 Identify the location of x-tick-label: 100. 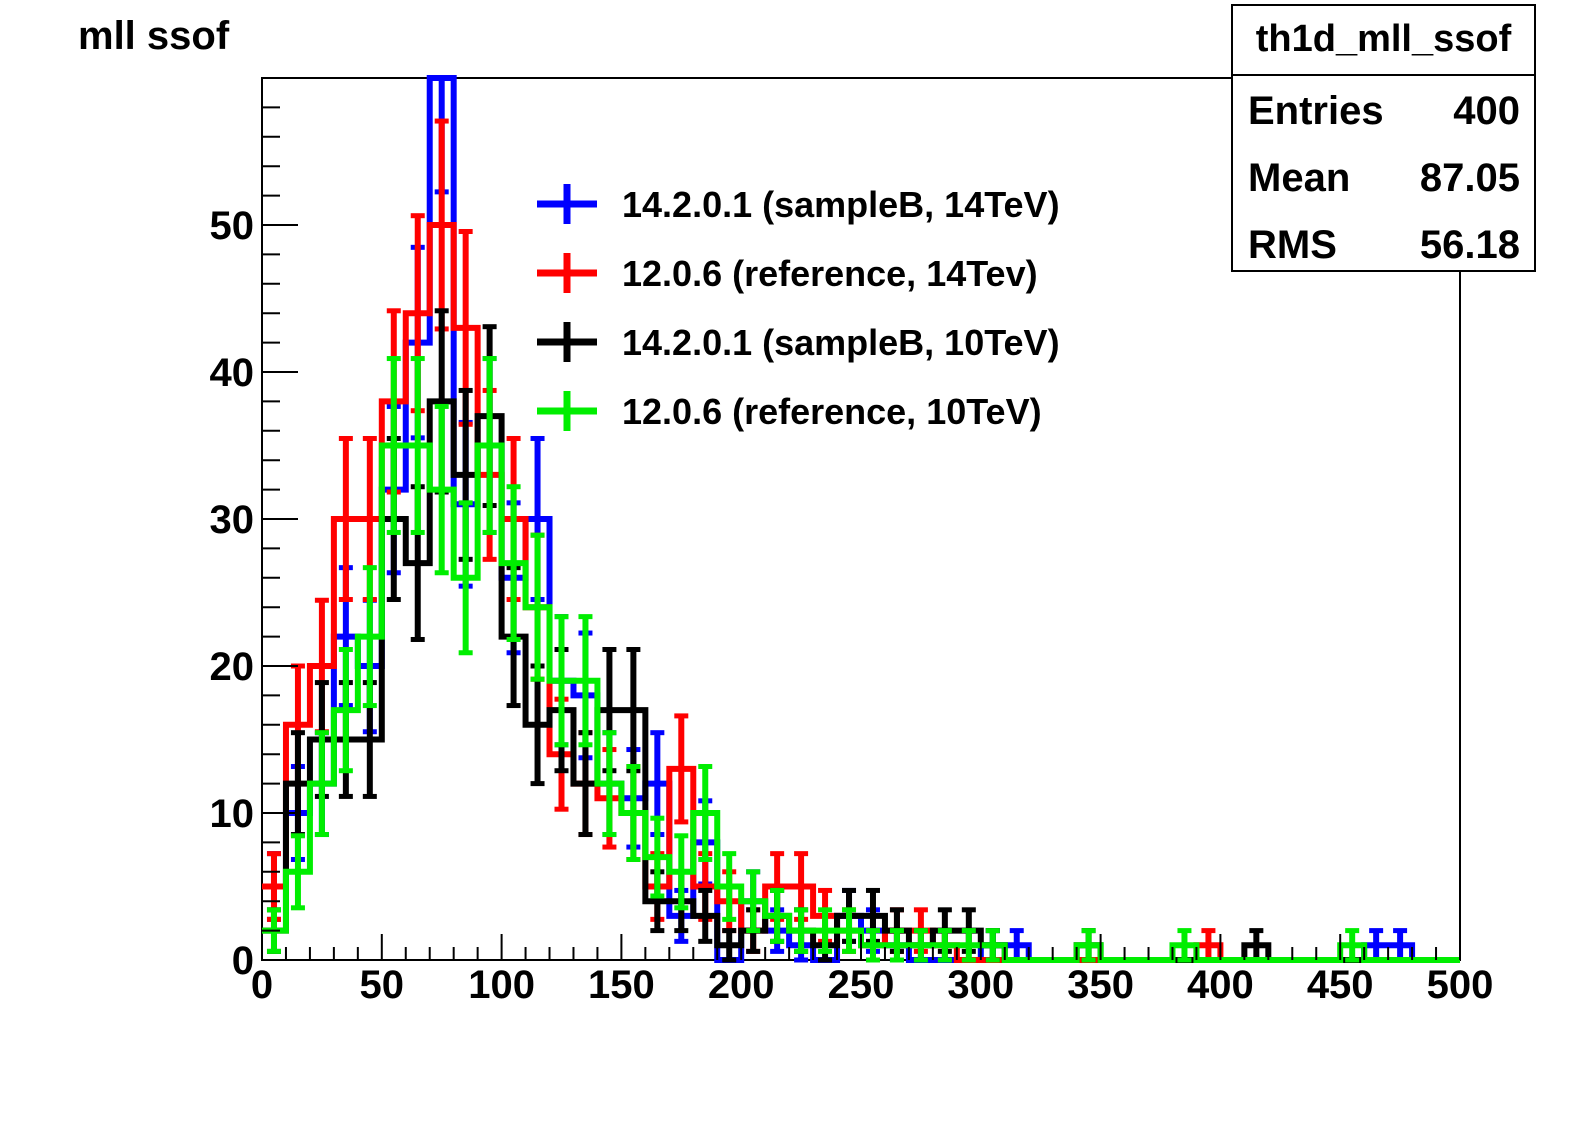
(501, 985).